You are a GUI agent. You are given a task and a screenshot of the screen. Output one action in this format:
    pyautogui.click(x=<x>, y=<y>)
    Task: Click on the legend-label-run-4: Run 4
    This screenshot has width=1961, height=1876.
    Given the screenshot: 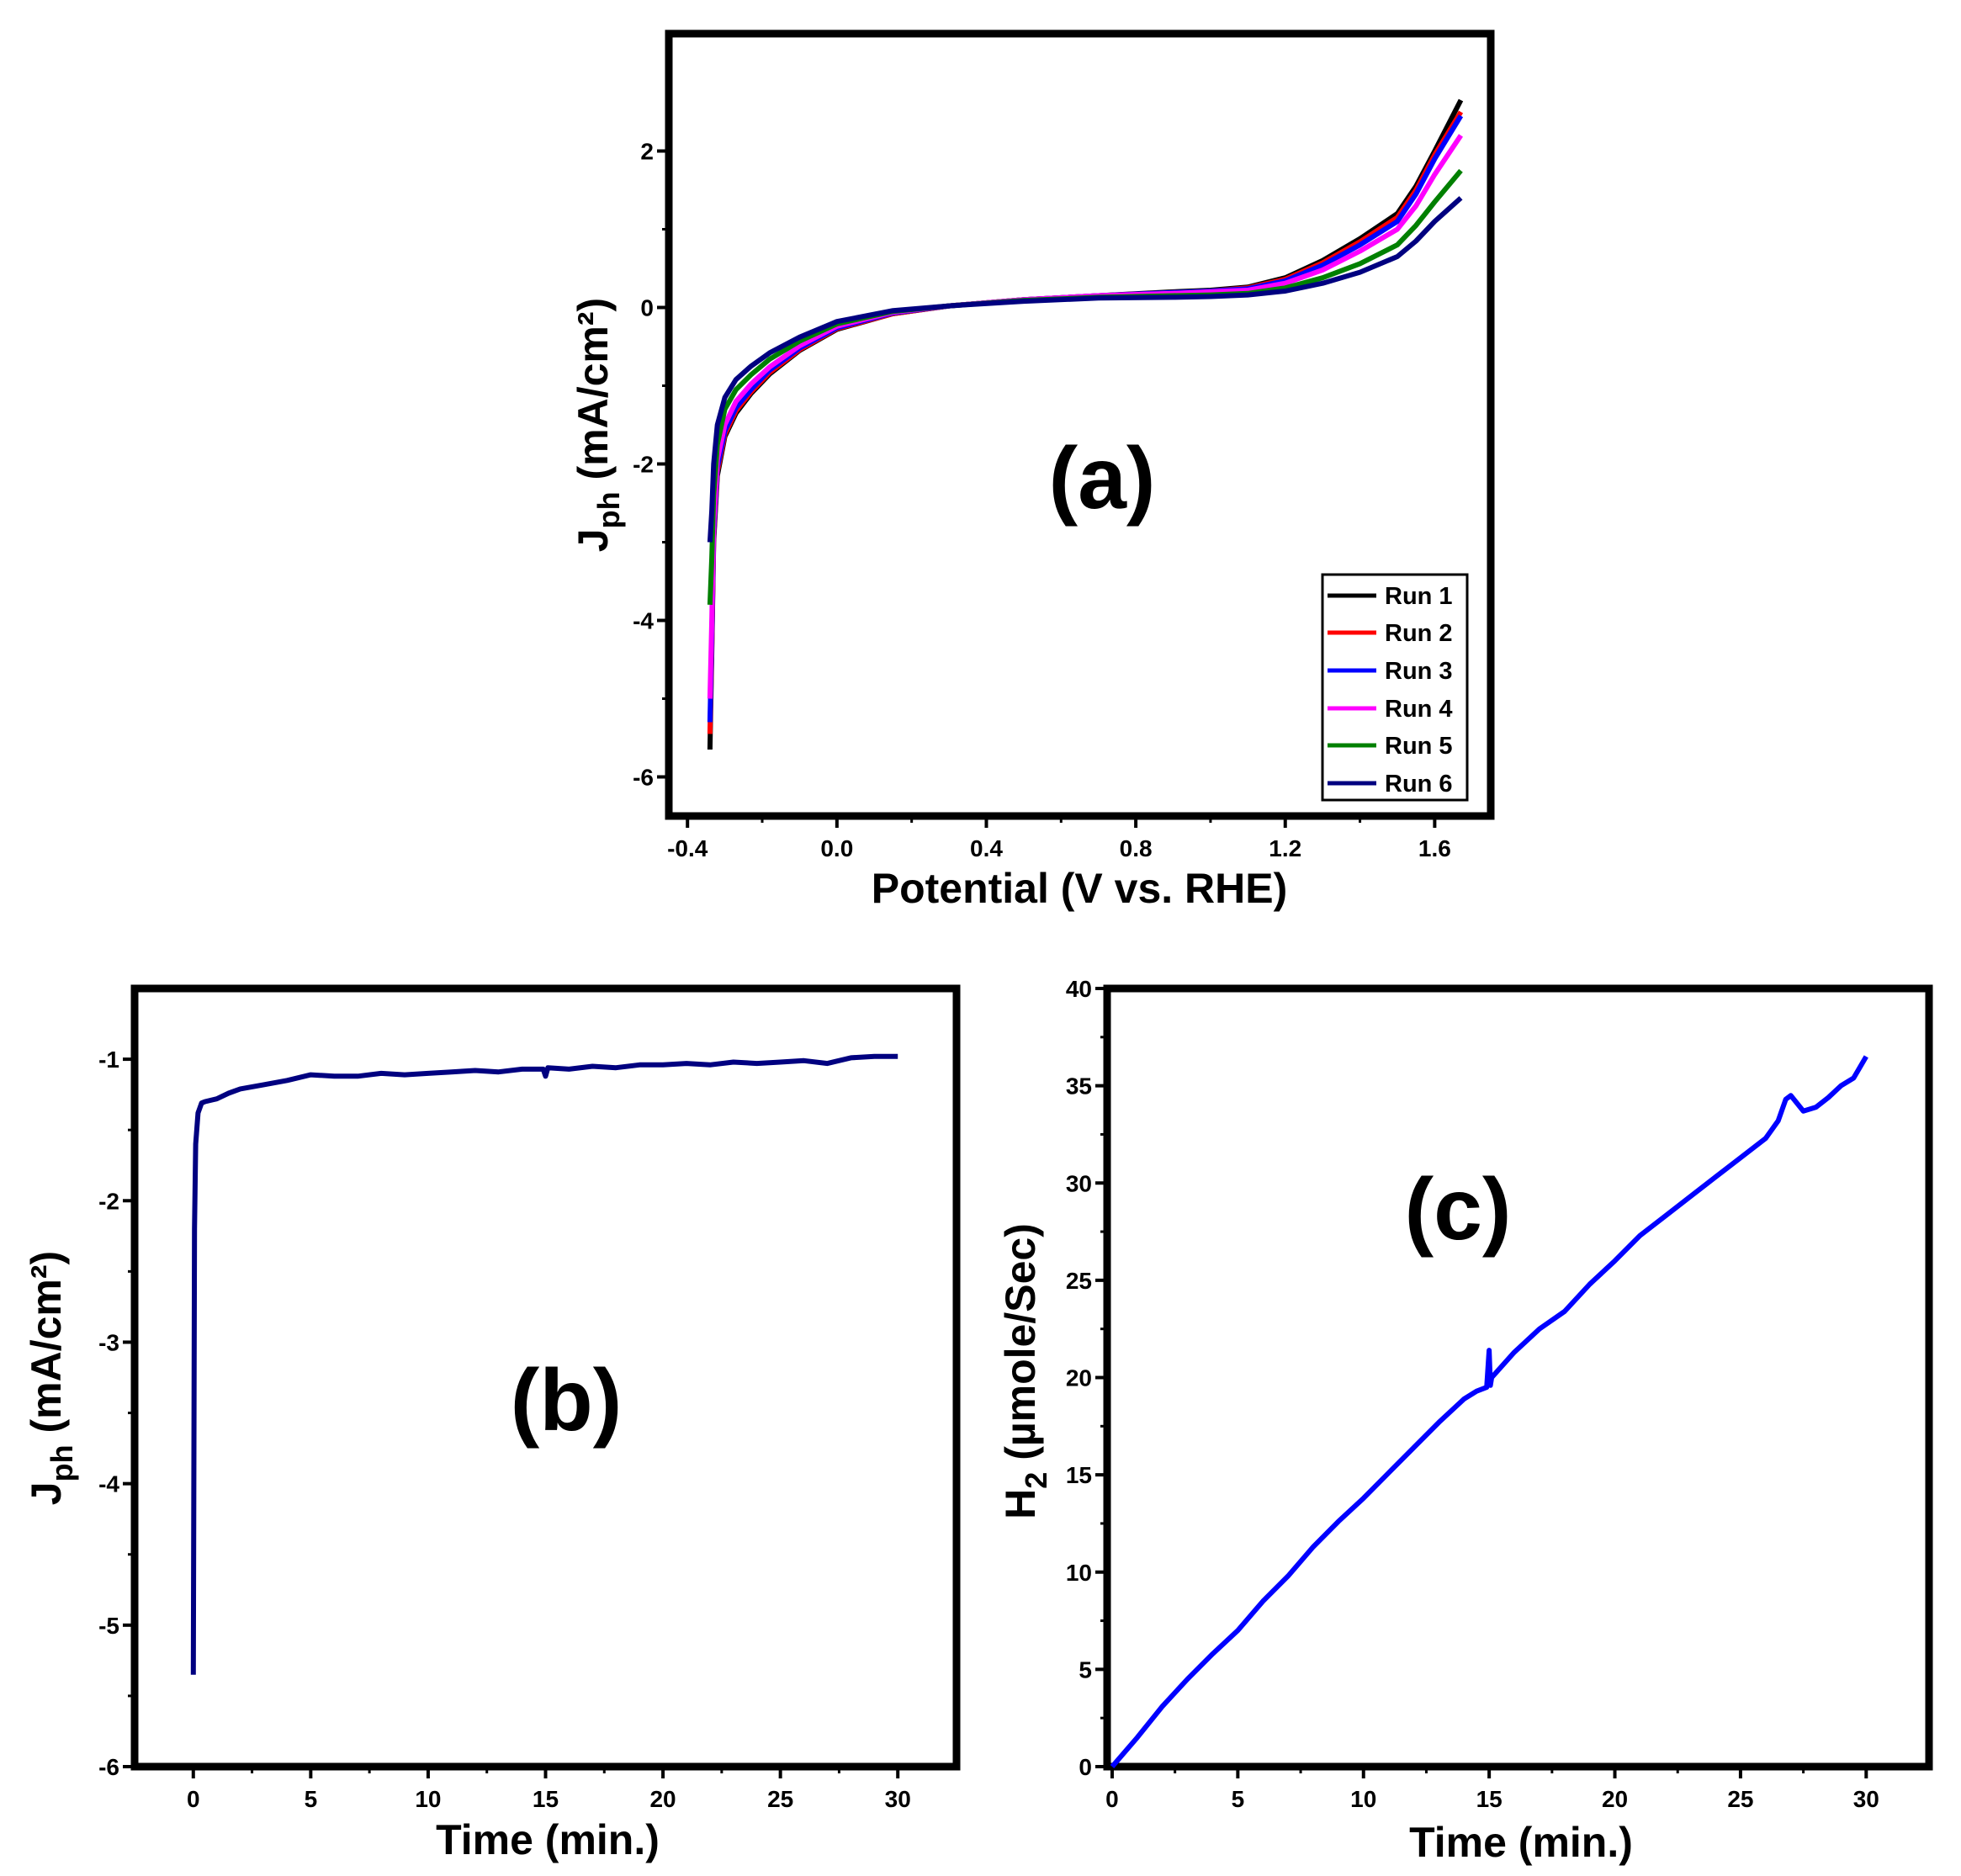 What is the action you would take?
    pyautogui.click(x=1419, y=709)
    